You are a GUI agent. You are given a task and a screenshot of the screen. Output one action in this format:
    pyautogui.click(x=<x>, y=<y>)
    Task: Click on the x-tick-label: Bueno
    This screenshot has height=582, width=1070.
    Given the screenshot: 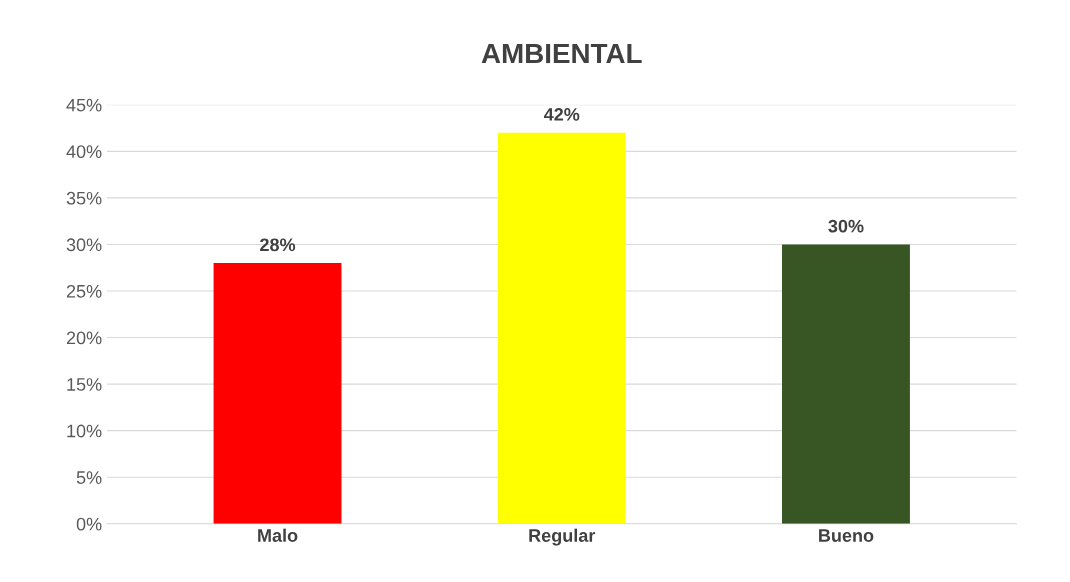 What is the action you would take?
    pyautogui.click(x=846, y=535)
    